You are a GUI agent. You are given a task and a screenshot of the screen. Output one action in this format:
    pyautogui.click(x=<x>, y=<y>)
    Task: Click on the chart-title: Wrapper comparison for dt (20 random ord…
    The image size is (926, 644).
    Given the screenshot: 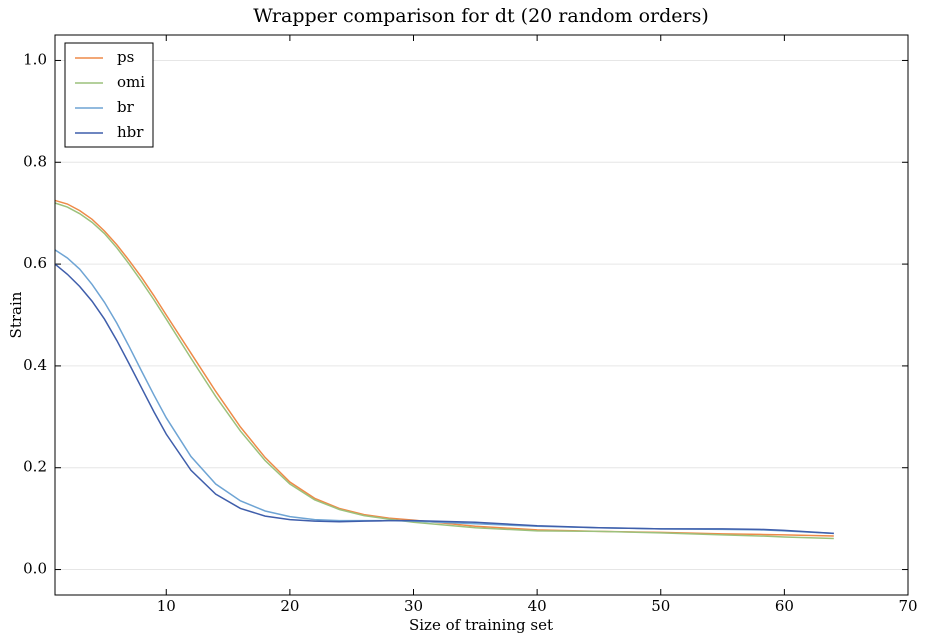 What is the action you would take?
    pyautogui.click(x=481, y=16)
    